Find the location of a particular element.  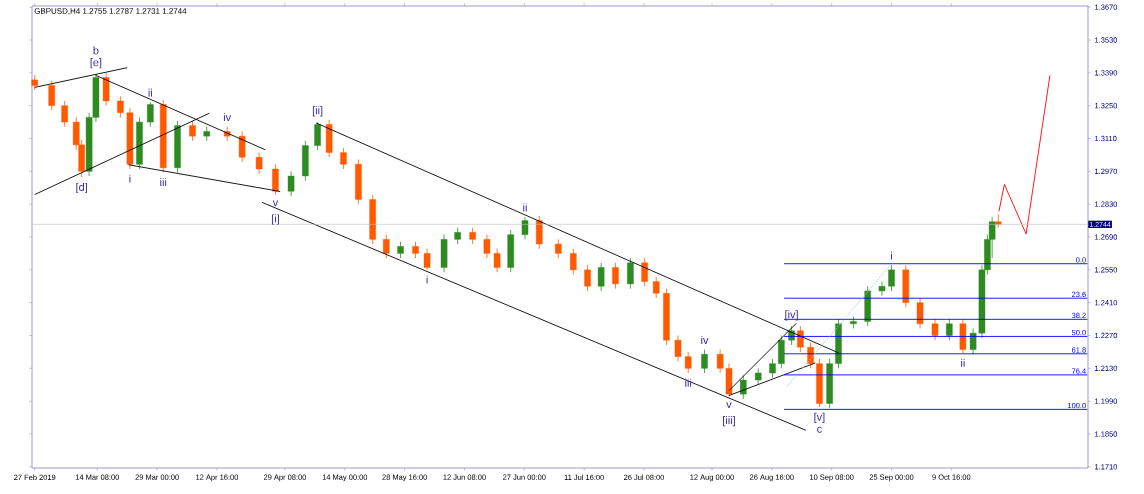

annotation: [iii] is located at coordinates (729, 421).